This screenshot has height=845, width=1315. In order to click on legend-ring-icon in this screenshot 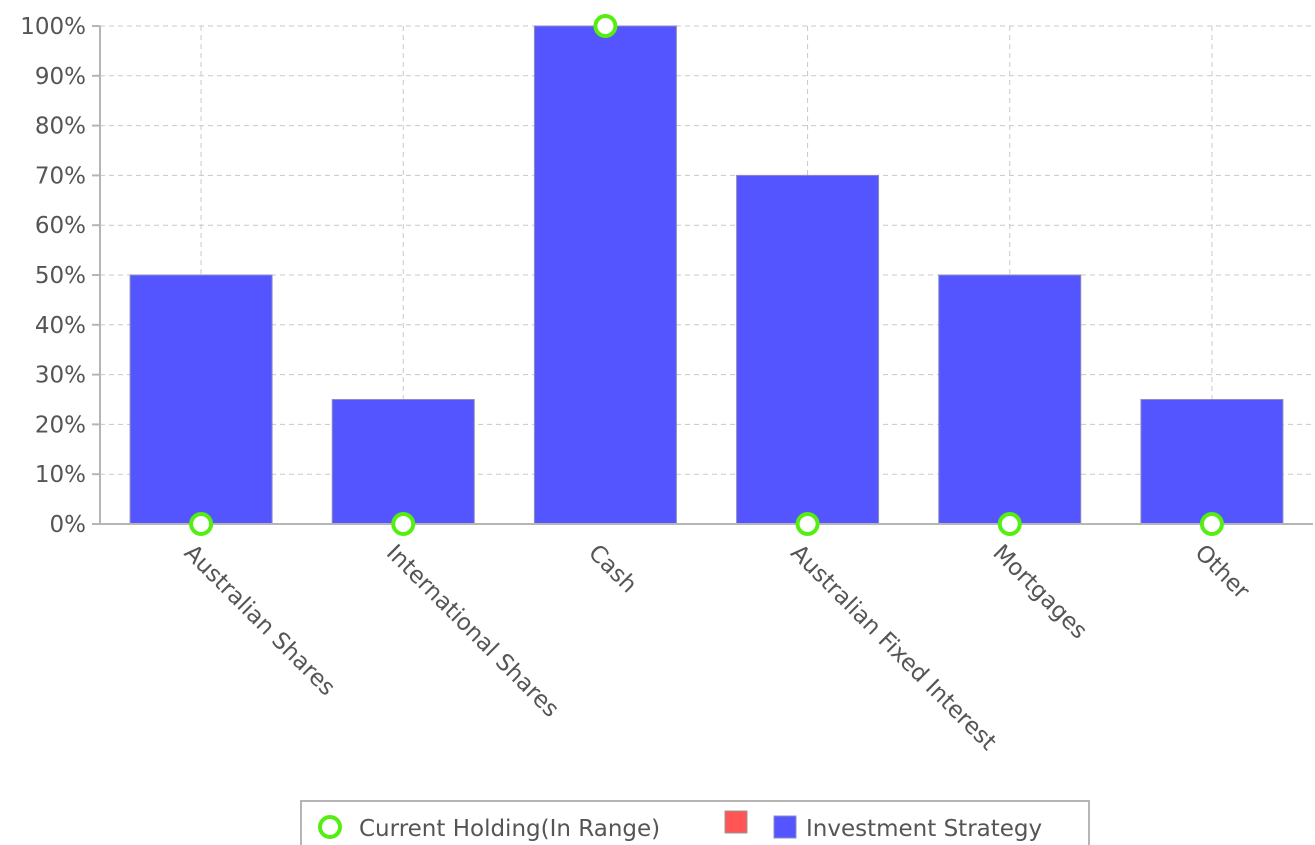, I will do `click(330, 827)`.